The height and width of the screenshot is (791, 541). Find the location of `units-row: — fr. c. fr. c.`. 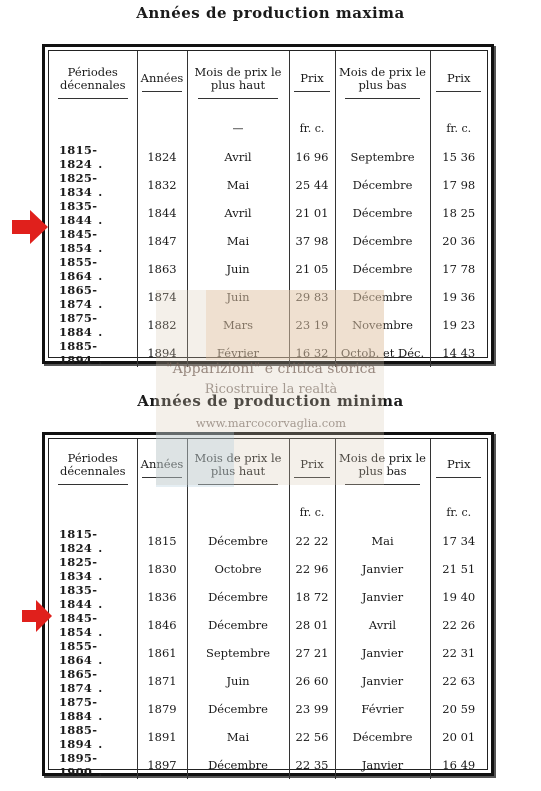

units-row: — fr. c. fr. c. is located at coordinates (268, 128).